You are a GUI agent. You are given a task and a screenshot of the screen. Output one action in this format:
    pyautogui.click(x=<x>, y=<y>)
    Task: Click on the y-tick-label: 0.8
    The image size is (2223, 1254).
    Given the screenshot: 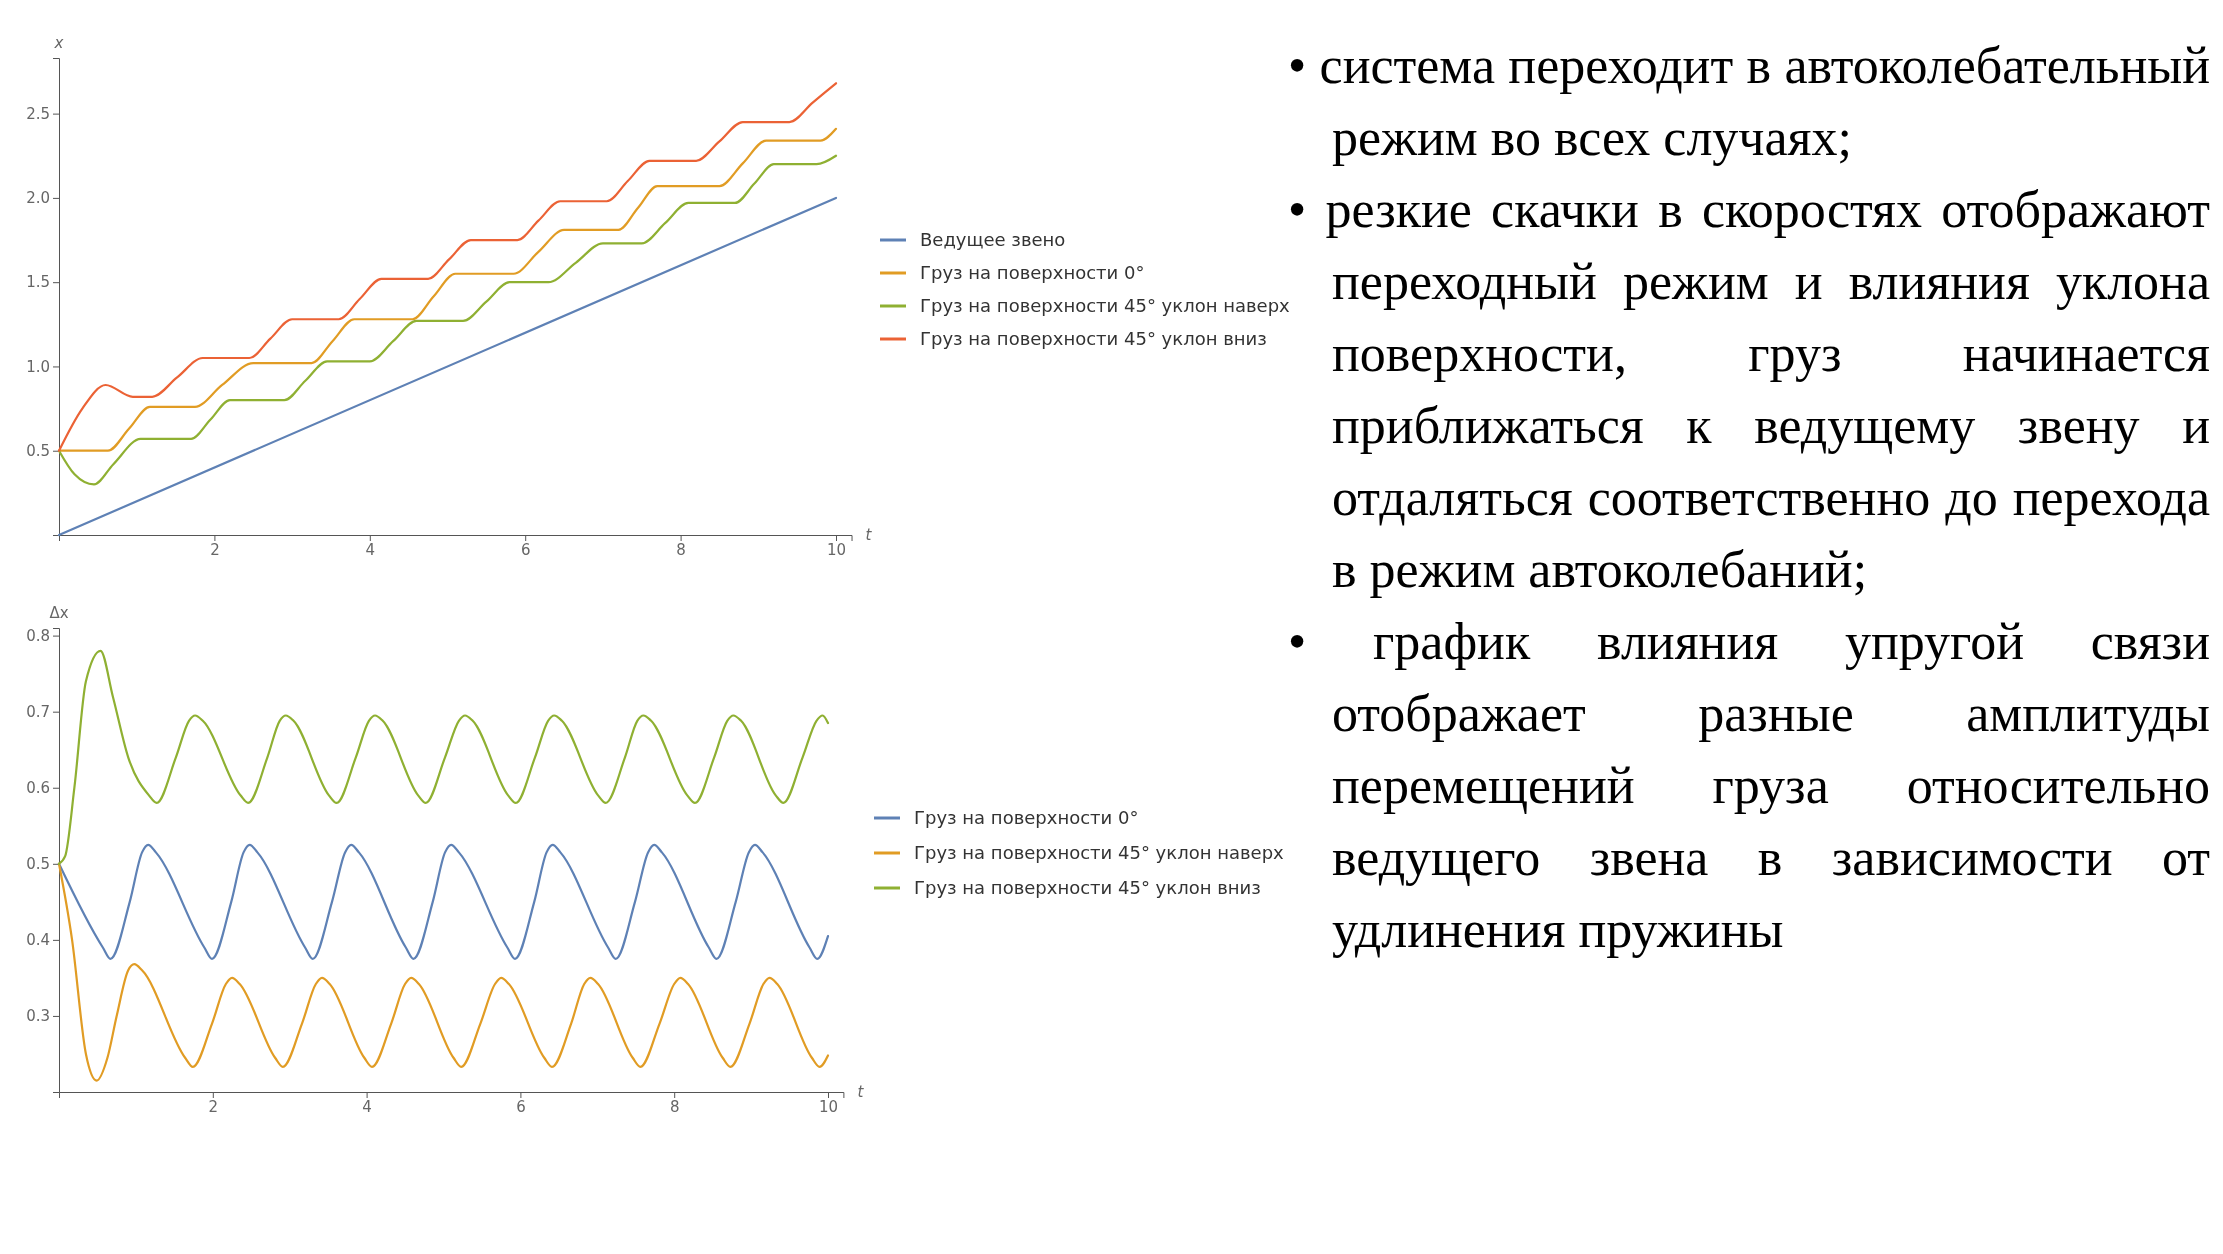 What is the action you would take?
    pyautogui.click(x=38, y=635)
    